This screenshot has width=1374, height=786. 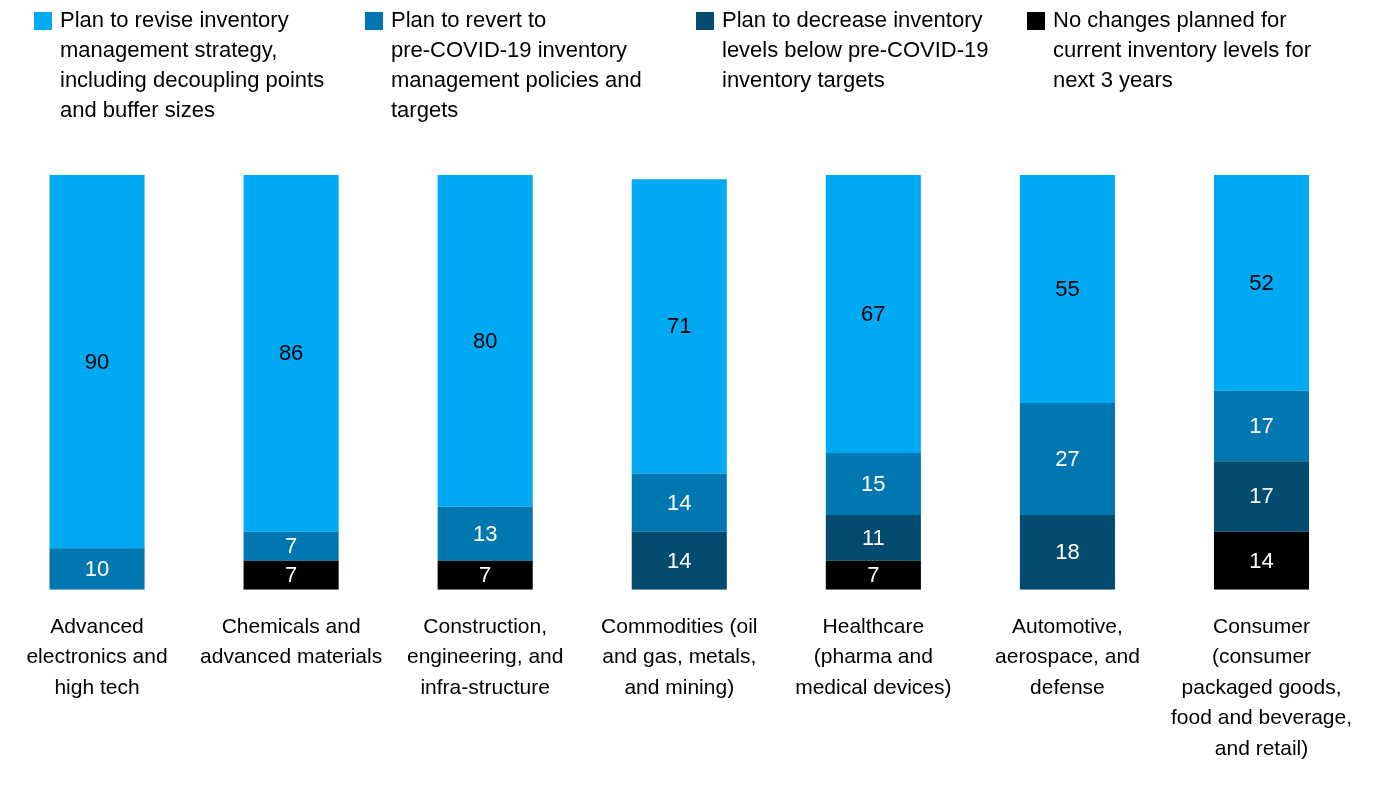 I want to click on x-tick-label: Chemicals and advanced materials, so click(x=291, y=640).